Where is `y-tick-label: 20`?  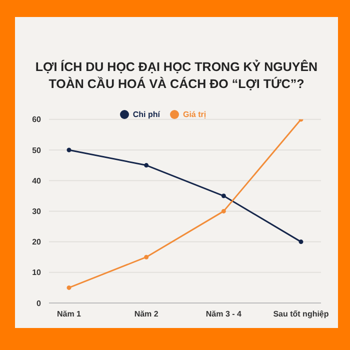
y-tick-label: 20 is located at coordinates (37, 242).